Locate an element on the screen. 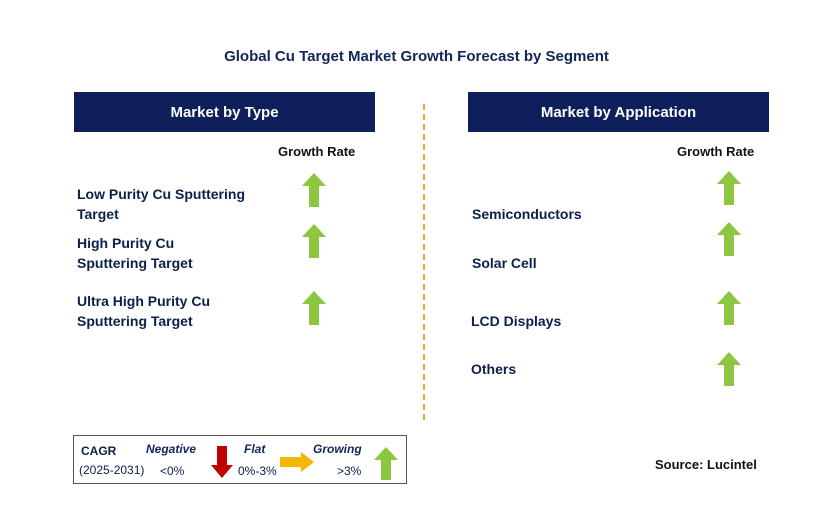 This screenshot has height=527, width=833. source-note: Source: Lucintel is located at coordinates (706, 464).